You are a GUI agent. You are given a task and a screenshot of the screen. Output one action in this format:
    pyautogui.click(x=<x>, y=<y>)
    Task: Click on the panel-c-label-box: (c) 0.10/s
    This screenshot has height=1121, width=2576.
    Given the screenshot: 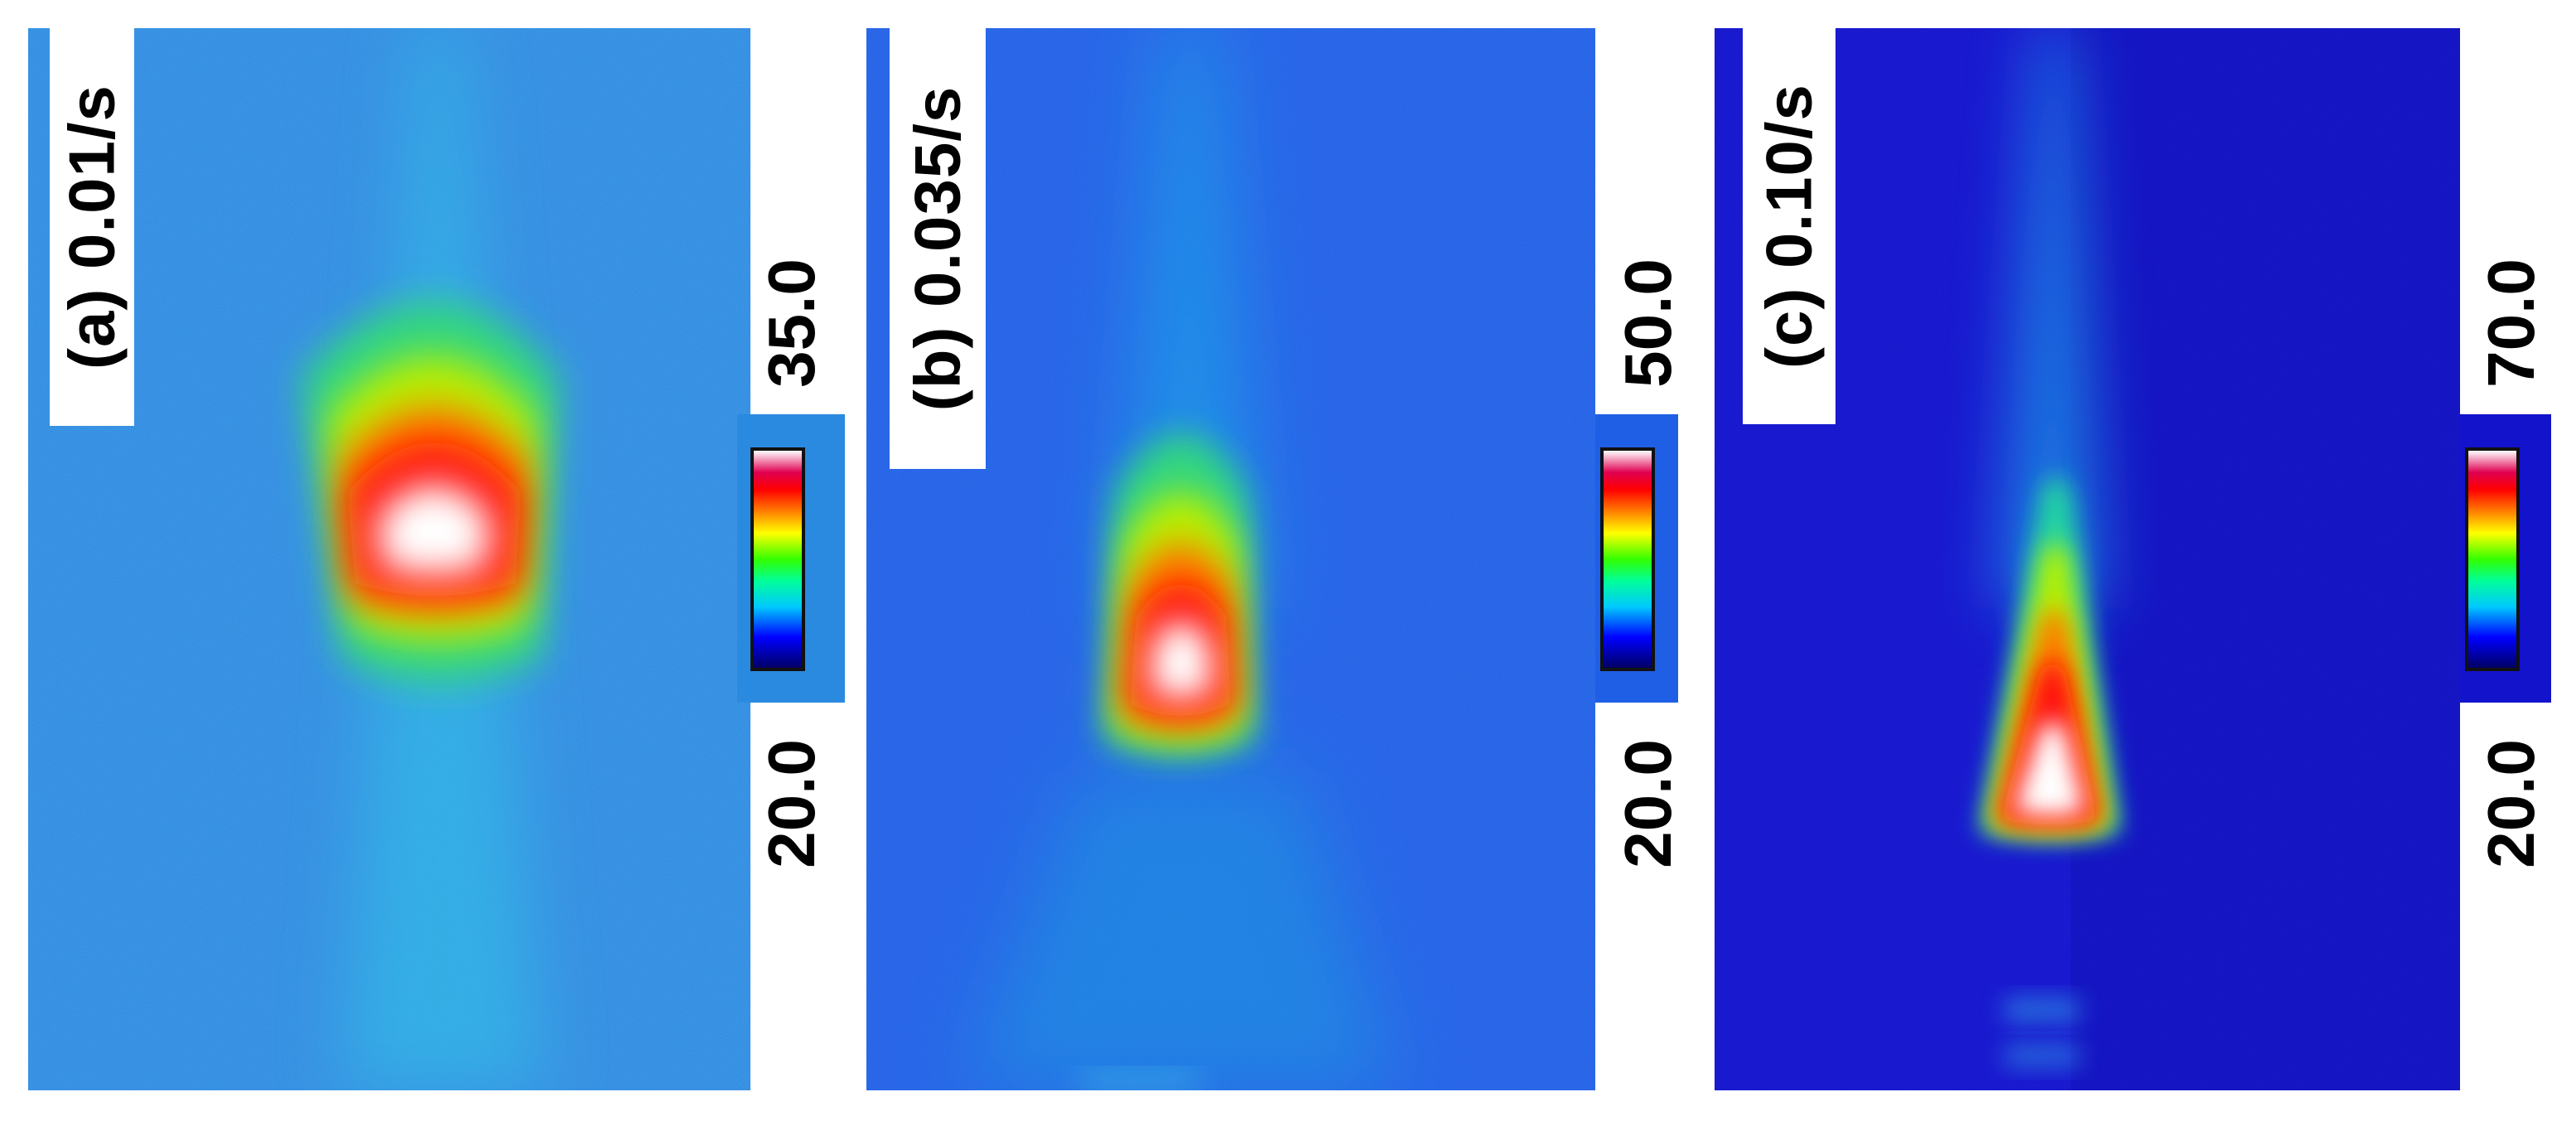 What is the action you would take?
    pyautogui.click(x=1790, y=226)
    